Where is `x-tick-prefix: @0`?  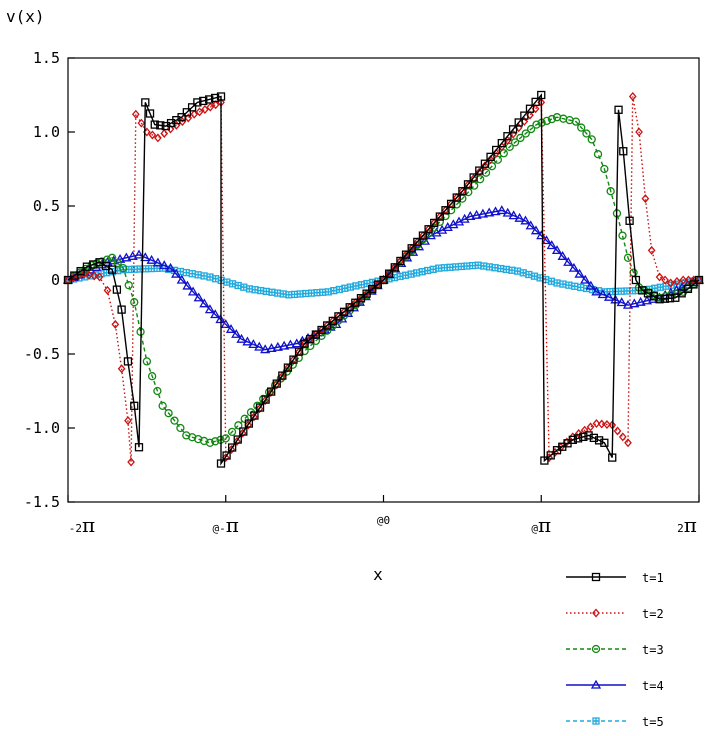
x-tick-prefix: @0 is located at coordinates (383, 520).